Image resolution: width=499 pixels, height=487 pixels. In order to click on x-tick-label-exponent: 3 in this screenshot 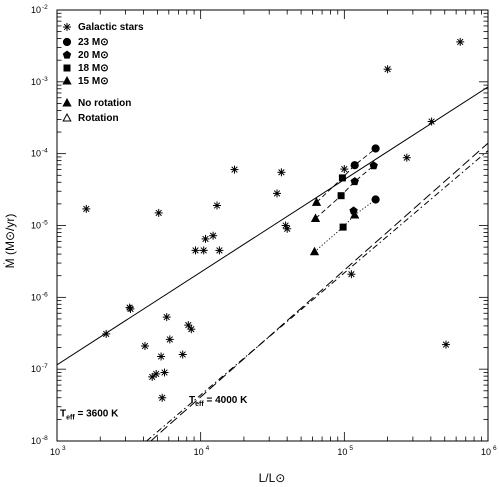, I will do `click(64, 448)`.